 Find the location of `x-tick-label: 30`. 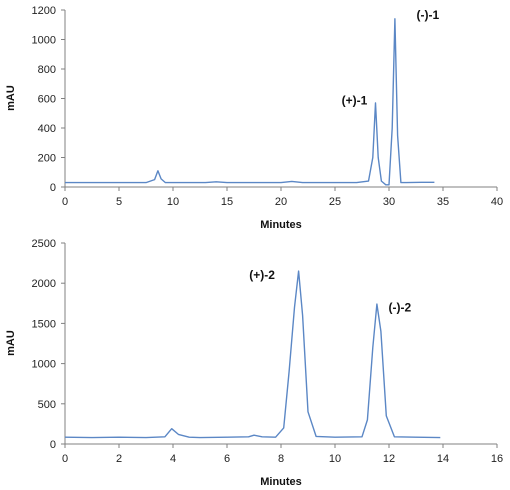

x-tick-label: 30 is located at coordinates (389, 202).